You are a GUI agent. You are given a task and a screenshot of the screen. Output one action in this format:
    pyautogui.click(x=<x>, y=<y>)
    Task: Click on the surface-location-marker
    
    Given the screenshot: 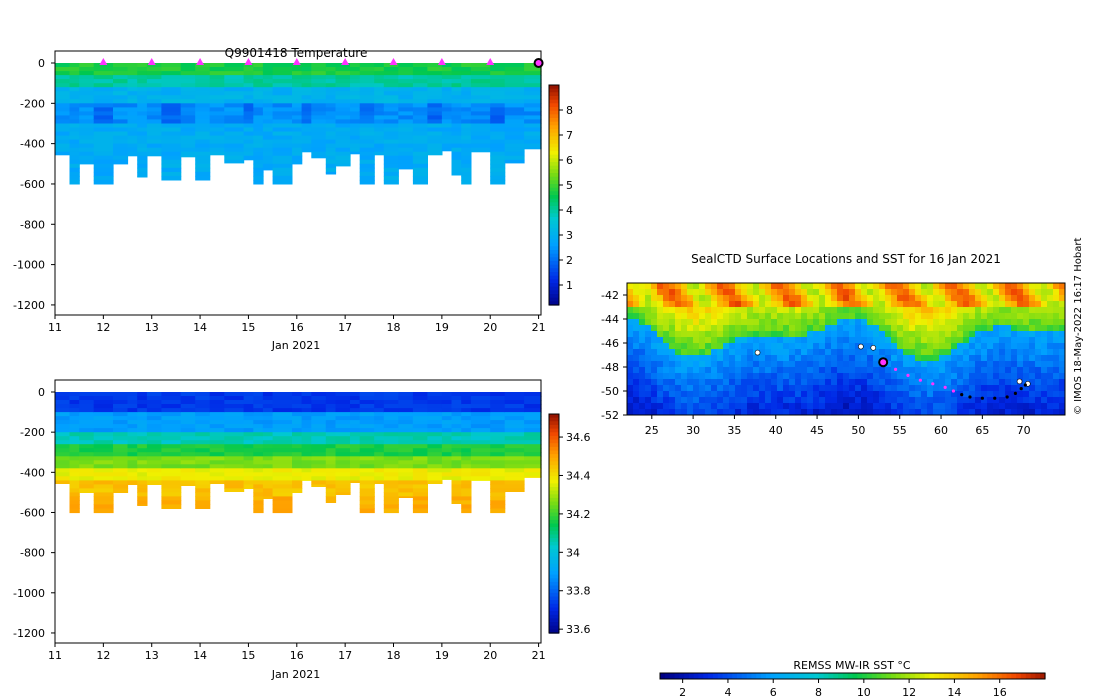 What is the action you would take?
    pyautogui.click(x=345, y=61)
    